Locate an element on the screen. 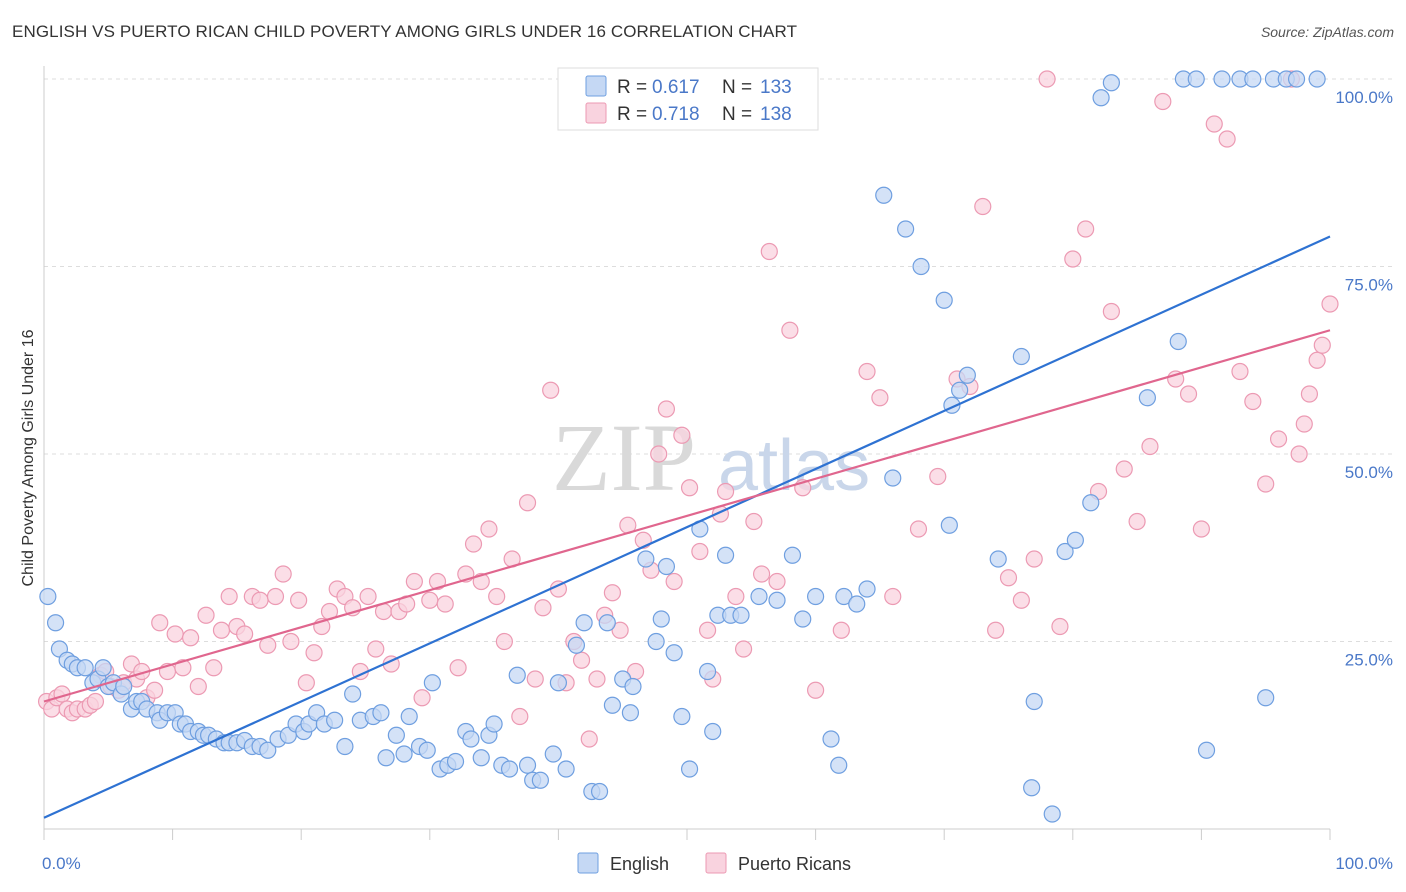  legend-box: R = 0.617 N = 133 R = 0.718 N = 138 is located at coordinates (688, 99).